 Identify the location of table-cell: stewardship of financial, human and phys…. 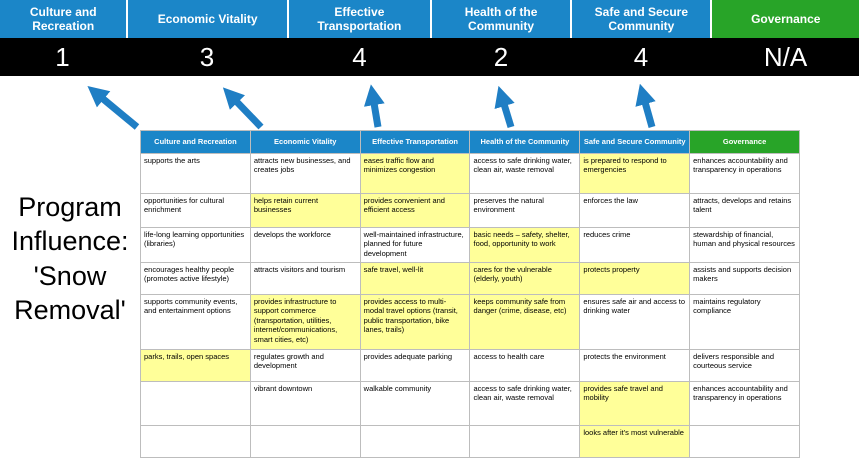
(744, 245).